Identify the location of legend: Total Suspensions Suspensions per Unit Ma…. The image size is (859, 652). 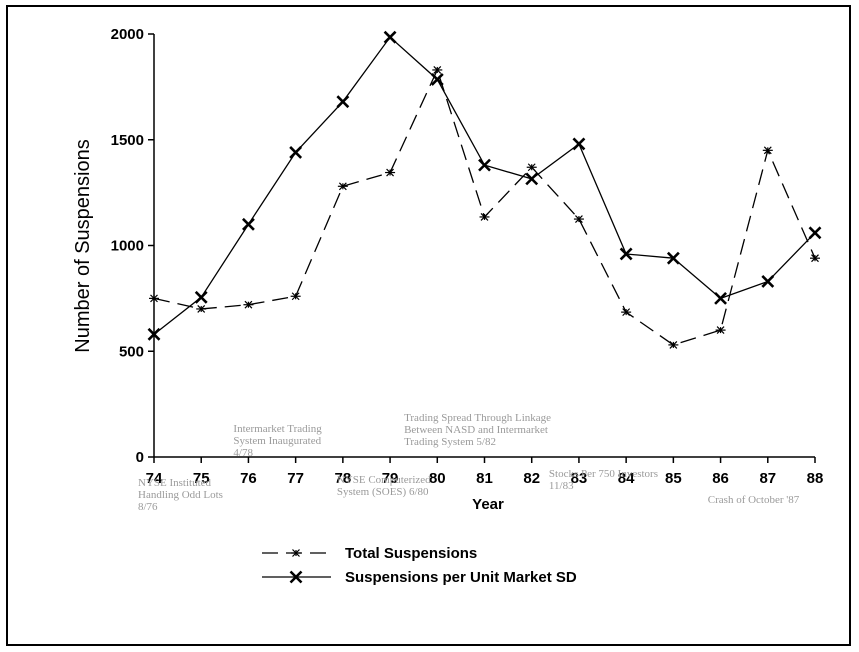
(419, 565).